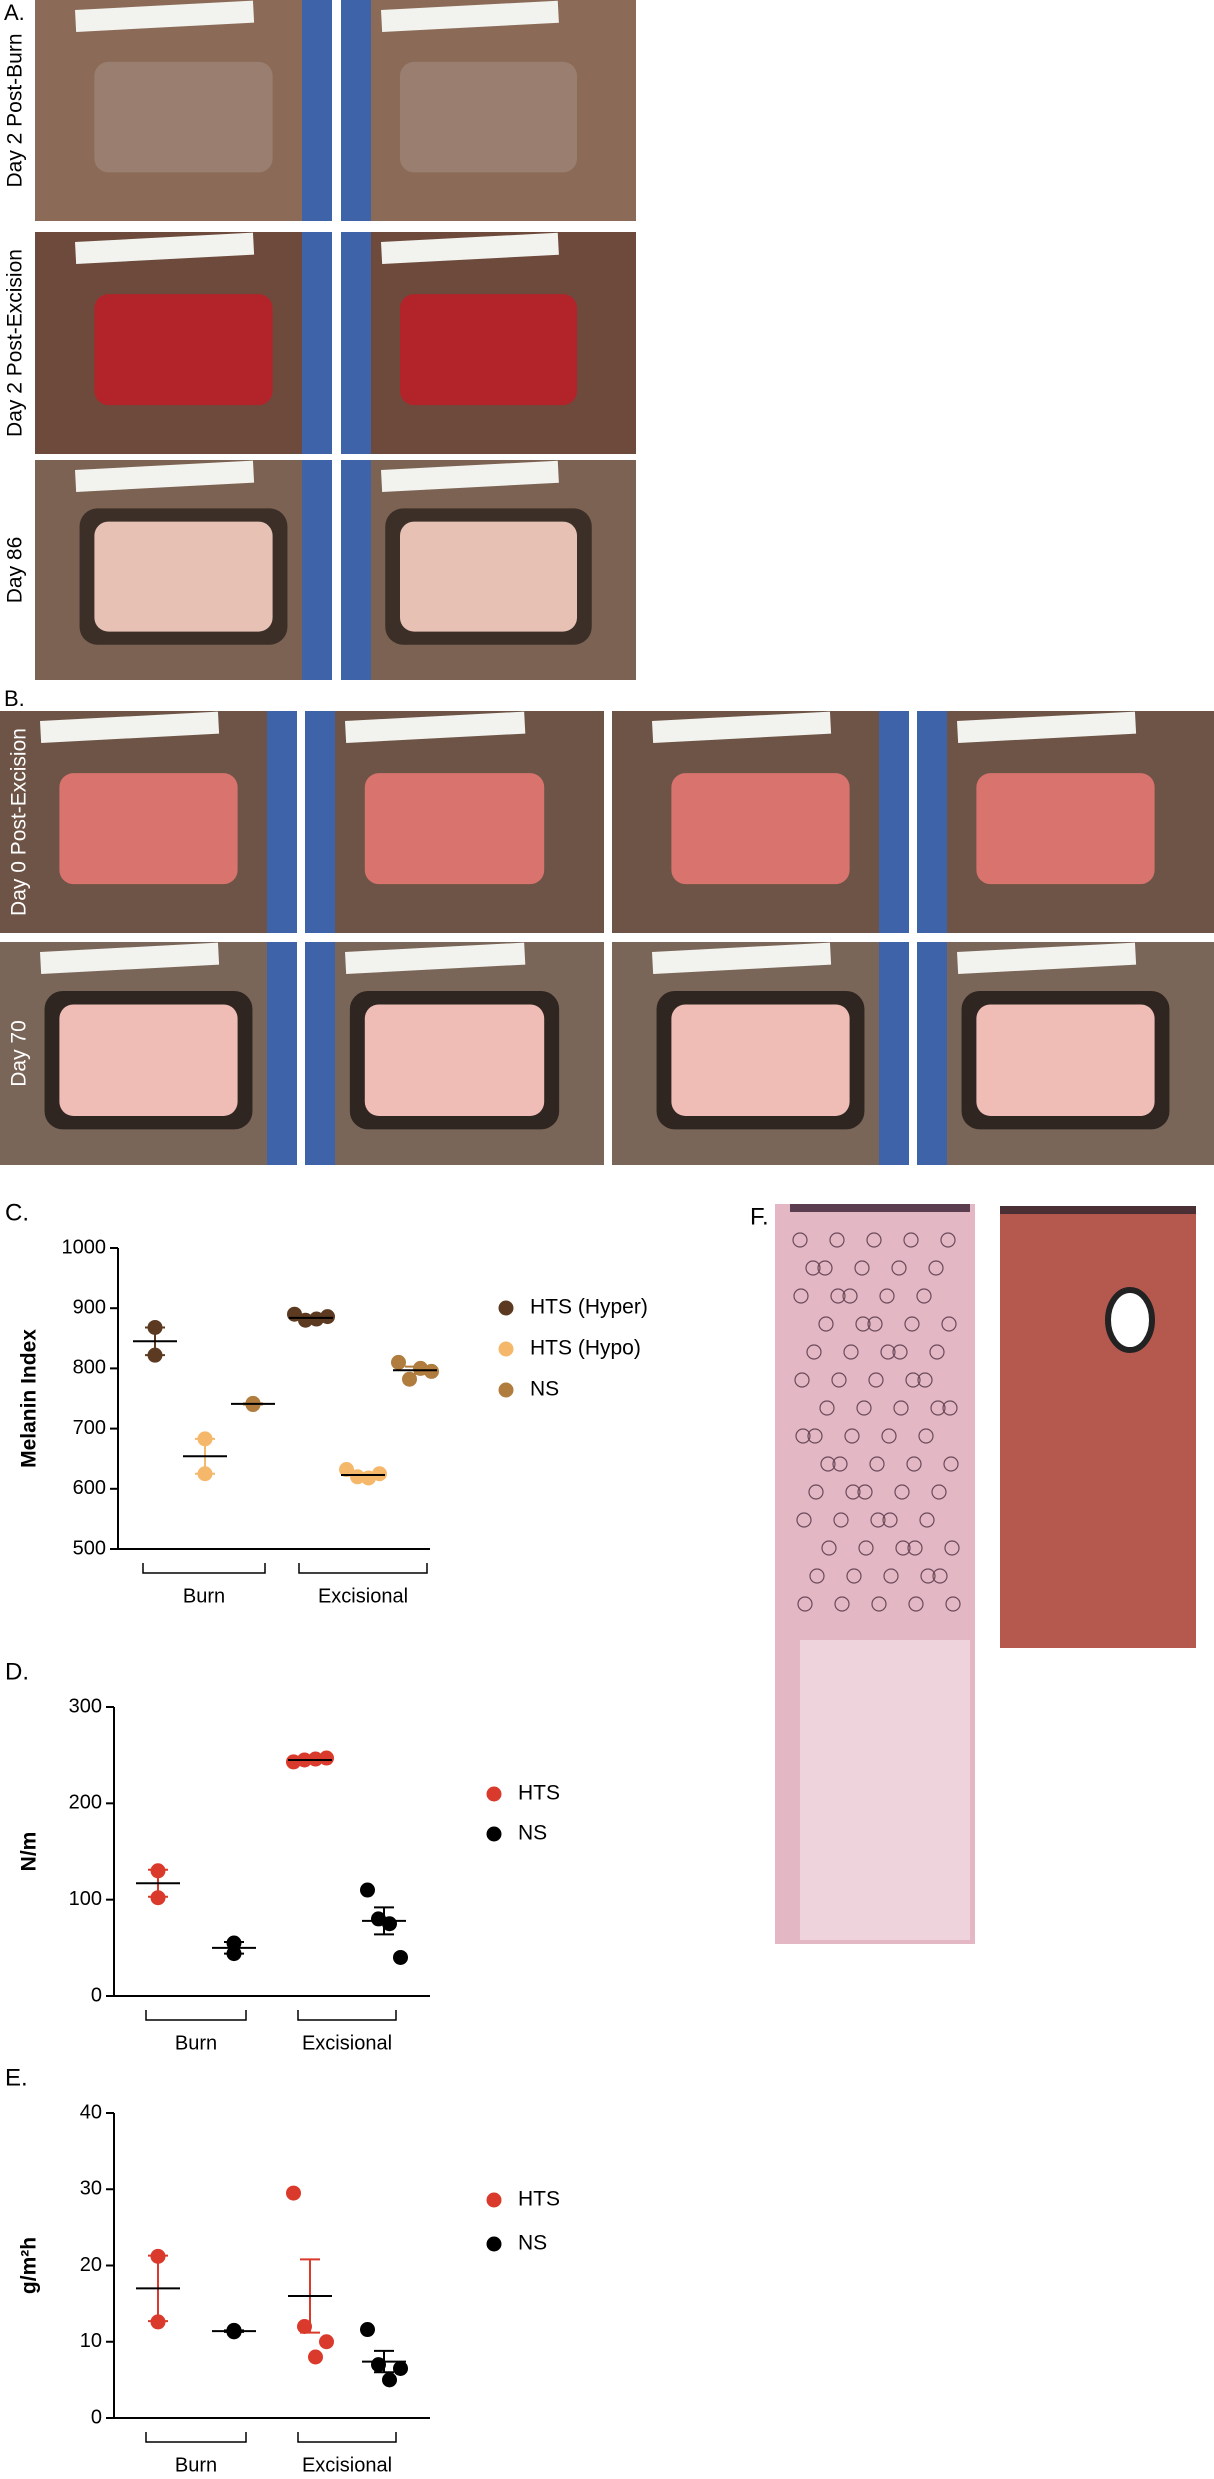 This screenshot has height=2479, width=1214. I want to click on row-label: Day 0 Post-Excision, so click(19, 822).